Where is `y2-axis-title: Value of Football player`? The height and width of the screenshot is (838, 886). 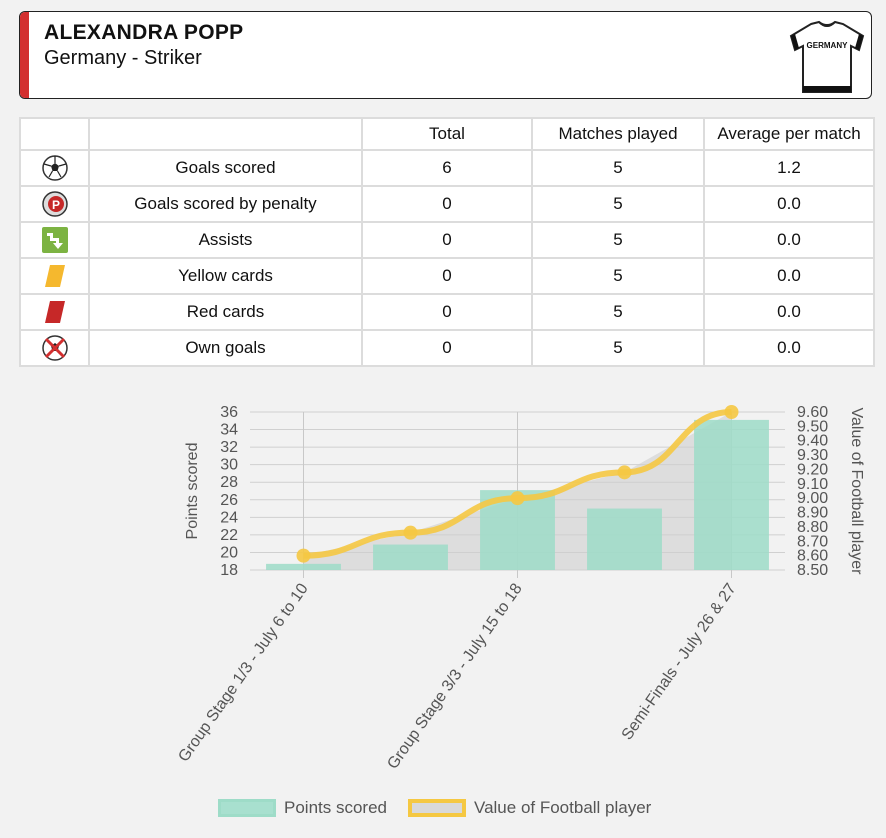
y2-axis-title: Value of Football player is located at coordinates (856, 492).